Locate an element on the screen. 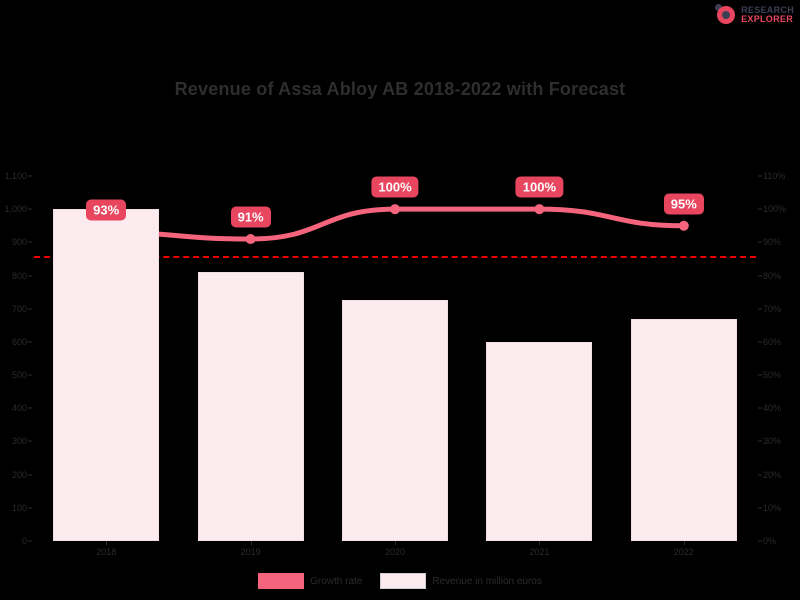 This screenshot has width=800, height=600. legend-label: Revenue in million euros is located at coordinates (487, 581).